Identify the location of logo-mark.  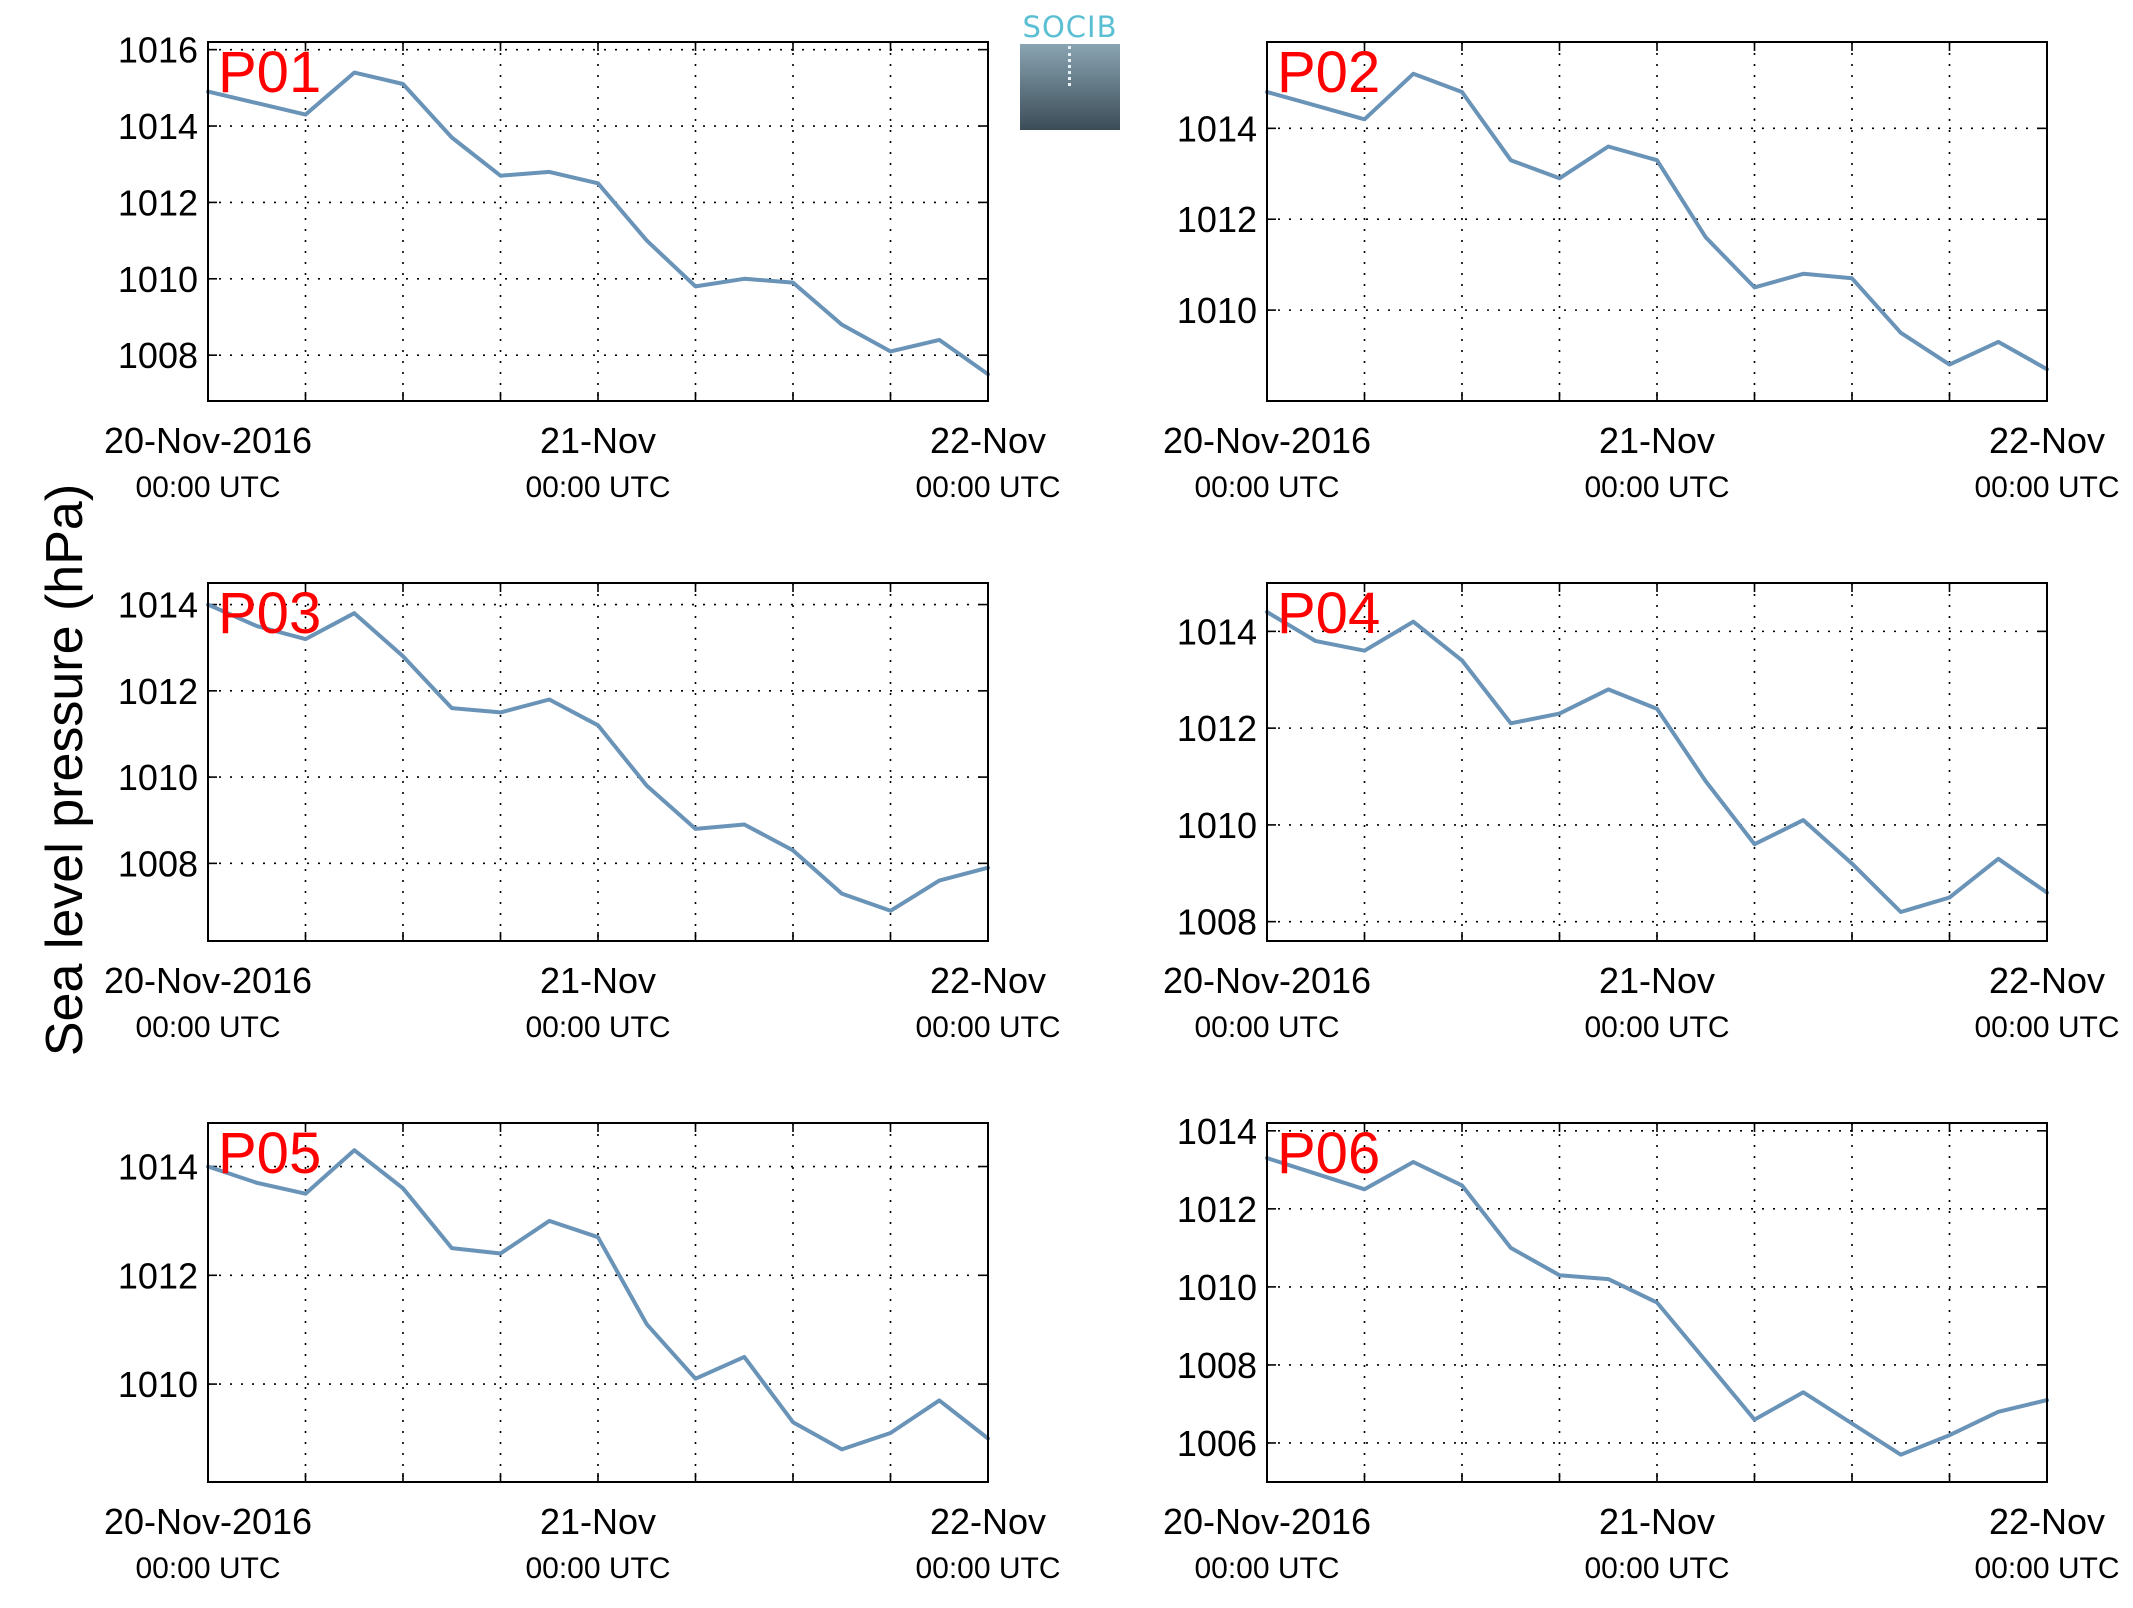
(1071, 66).